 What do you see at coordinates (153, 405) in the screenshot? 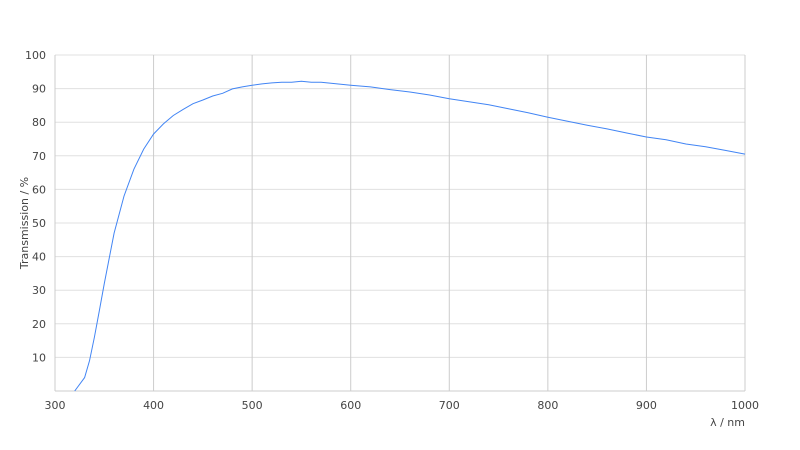
I see `x-tick-label: 400` at bounding box center [153, 405].